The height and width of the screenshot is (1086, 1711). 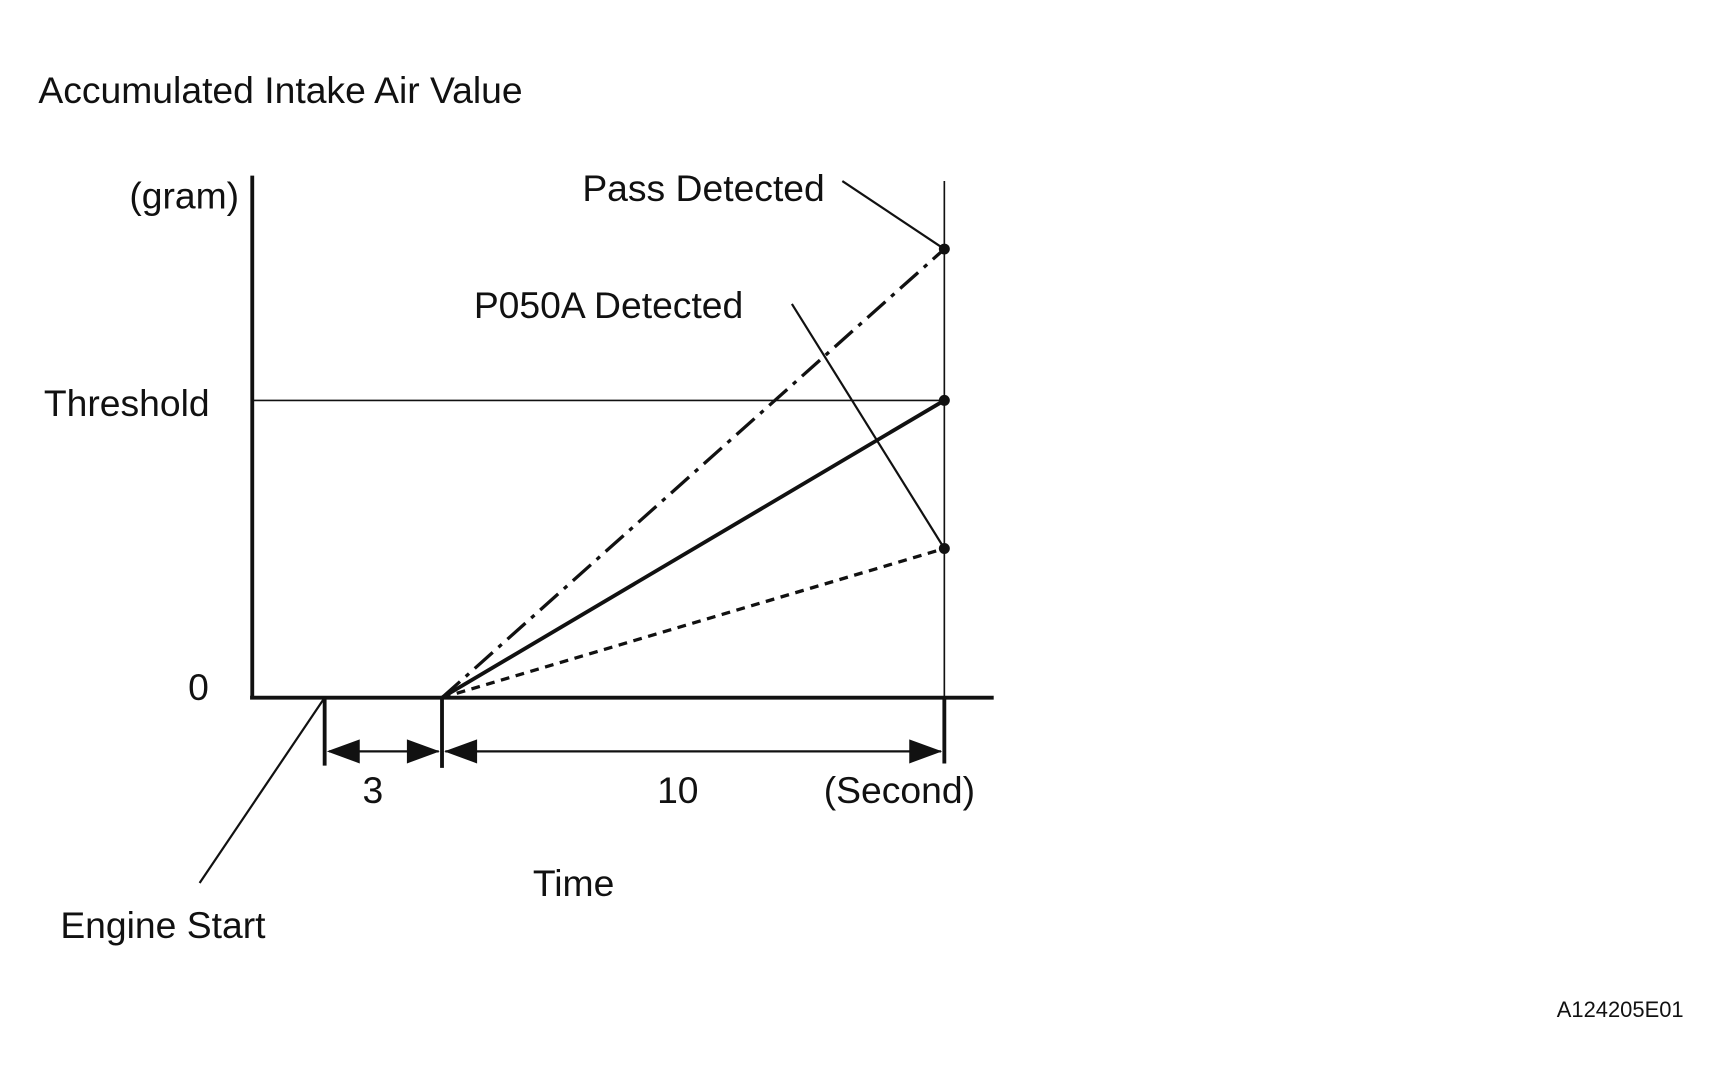 I want to click on interval-label: 10, so click(x=677, y=790).